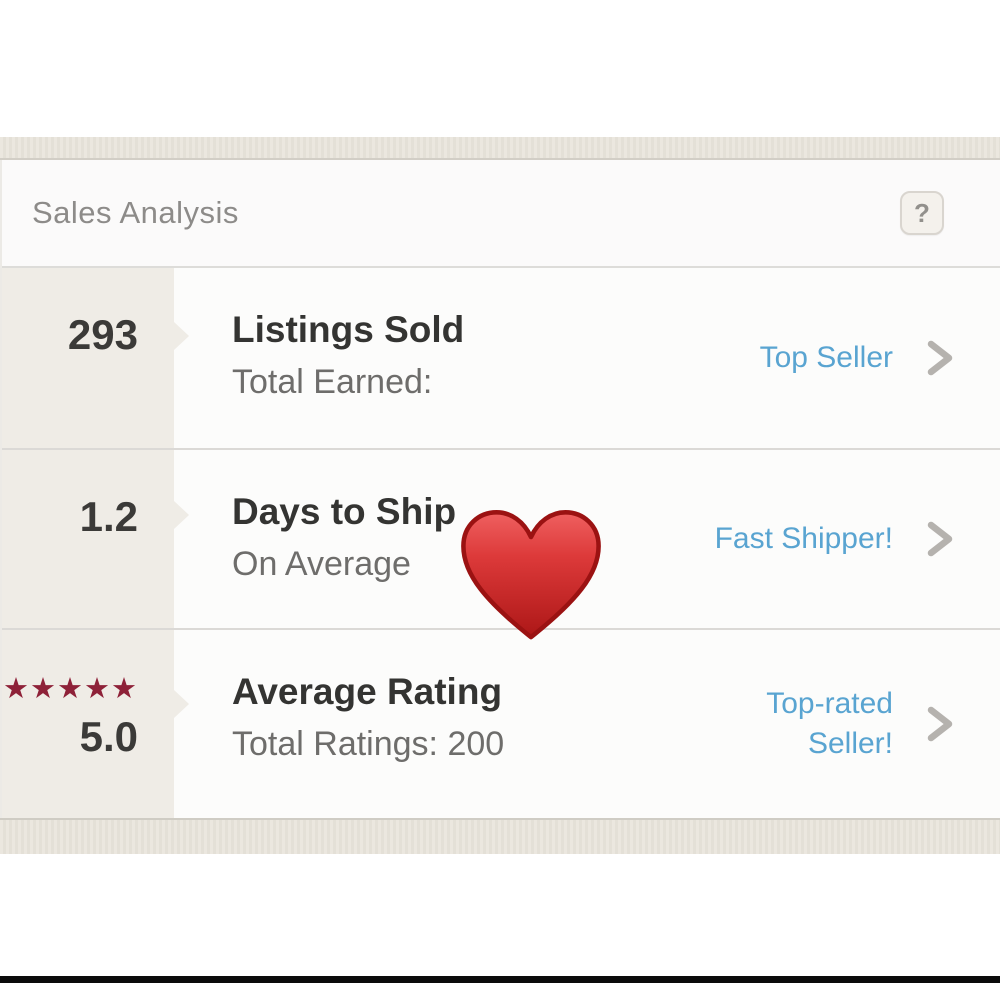 This screenshot has width=1000, height=1000. I want to click on panel-header: Sales Analysis ?, so click(501, 214).